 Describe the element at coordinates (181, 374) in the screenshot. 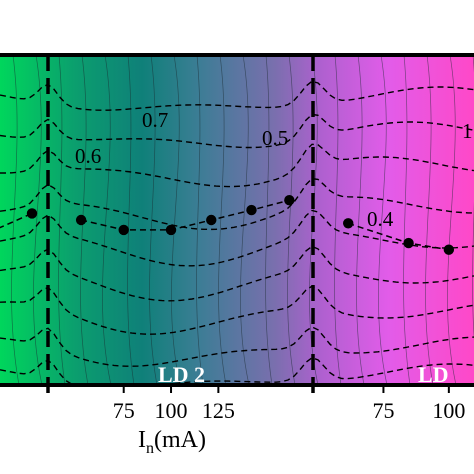

I see `region-label: LD 2` at that location.